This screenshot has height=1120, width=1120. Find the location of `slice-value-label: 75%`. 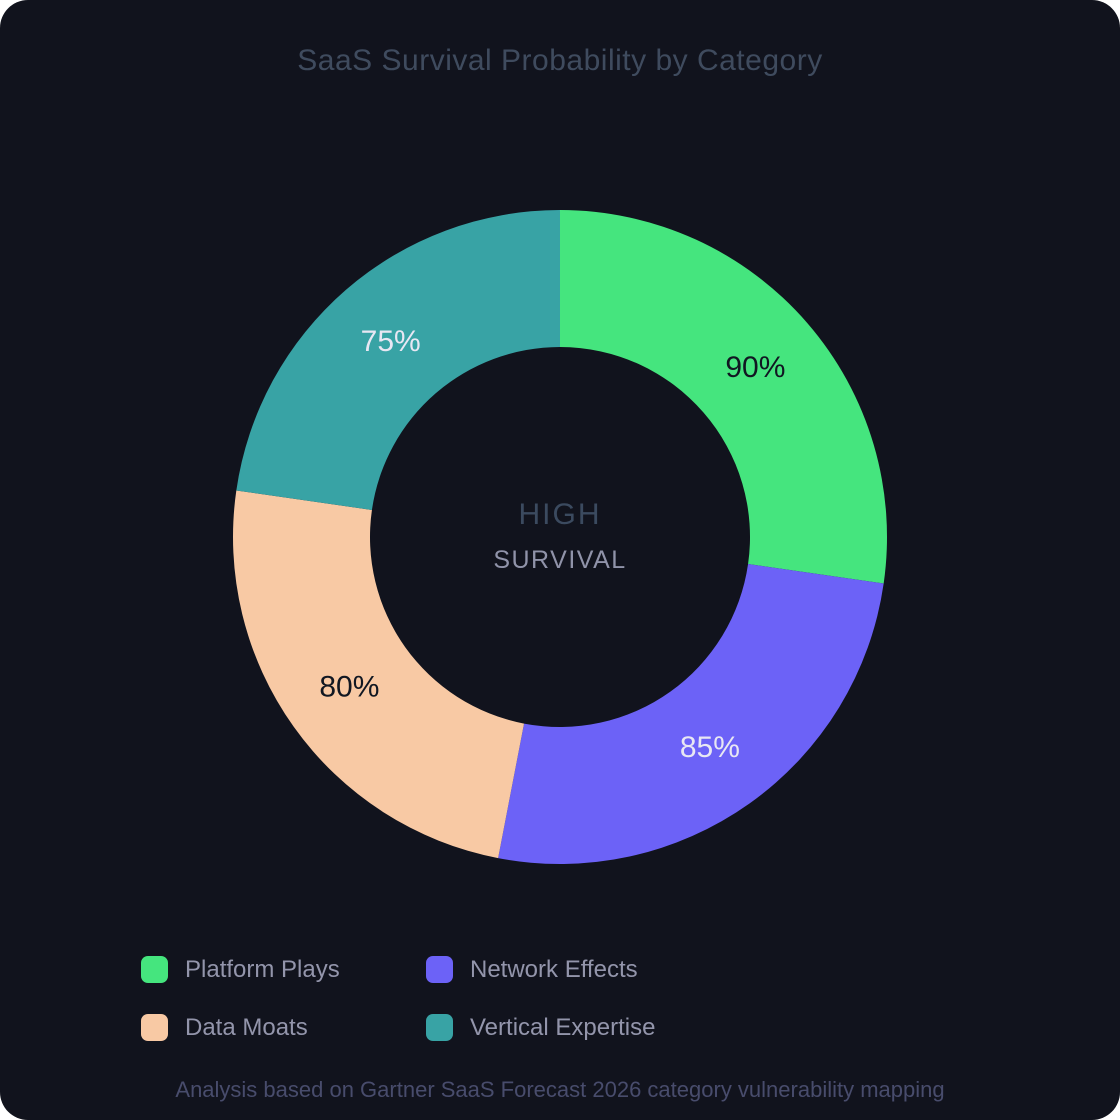

slice-value-label: 75% is located at coordinates (391, 341).